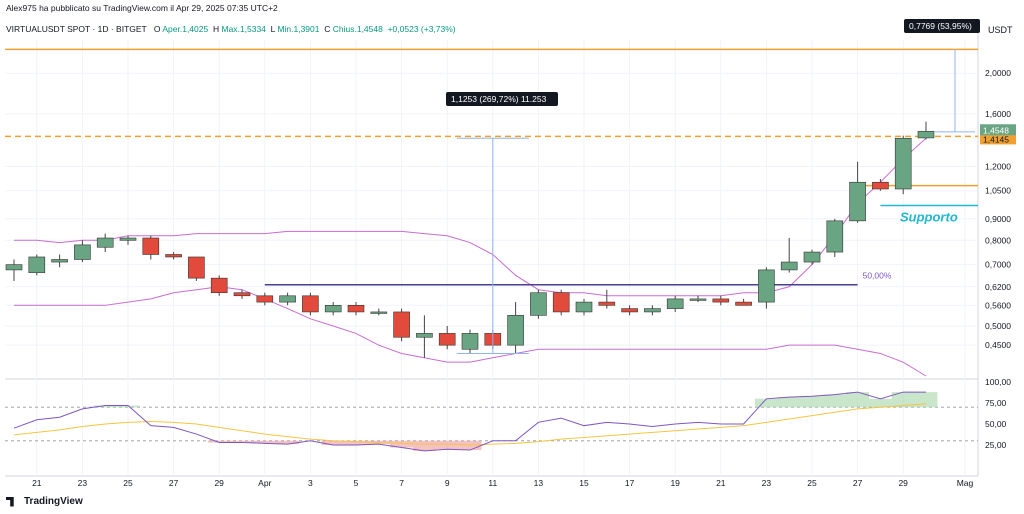  I want to click on price-tick-label: 0,8000, so click(998, 240).